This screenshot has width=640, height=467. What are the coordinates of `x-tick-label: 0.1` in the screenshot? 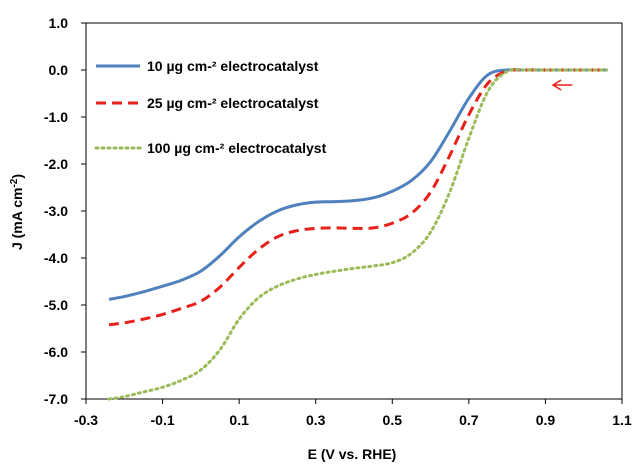 It's located at (239, 420).